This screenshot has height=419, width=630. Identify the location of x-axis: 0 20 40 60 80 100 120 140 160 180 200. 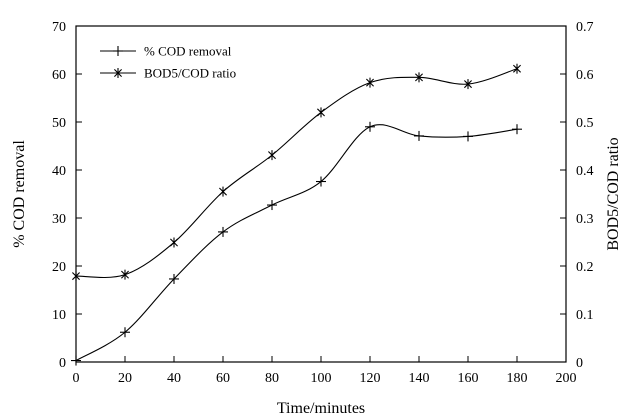
(325, 371).